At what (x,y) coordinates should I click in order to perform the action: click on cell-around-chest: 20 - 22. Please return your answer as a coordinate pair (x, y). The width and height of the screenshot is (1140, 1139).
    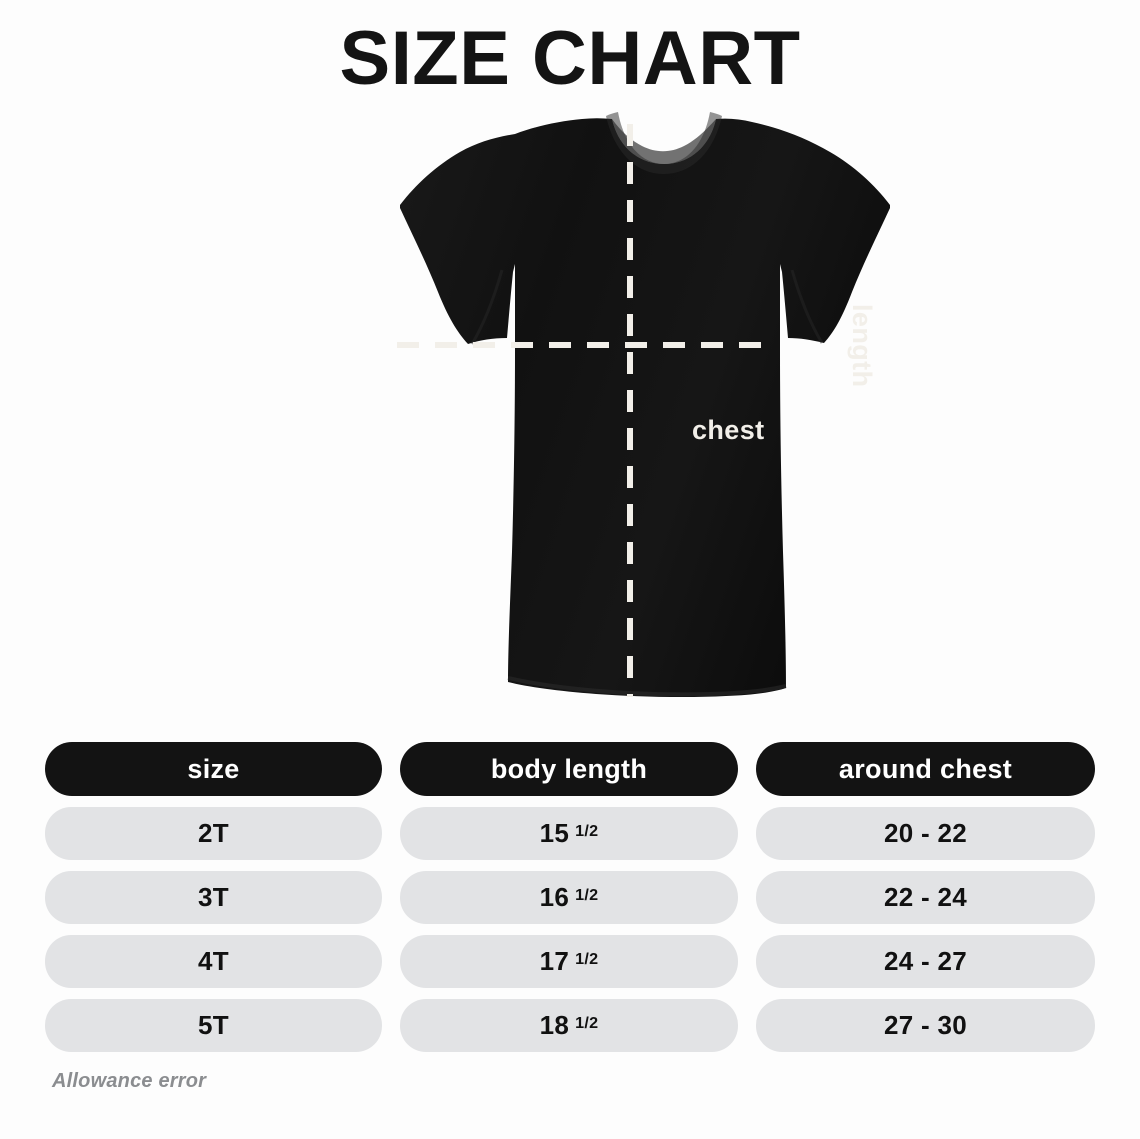
    Looking at the image, I should click on (925, 833).